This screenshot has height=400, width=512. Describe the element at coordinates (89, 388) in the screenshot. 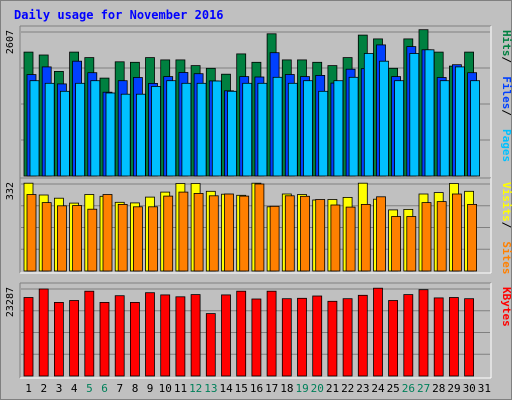

I see `x-tick-label: 5` at that location.